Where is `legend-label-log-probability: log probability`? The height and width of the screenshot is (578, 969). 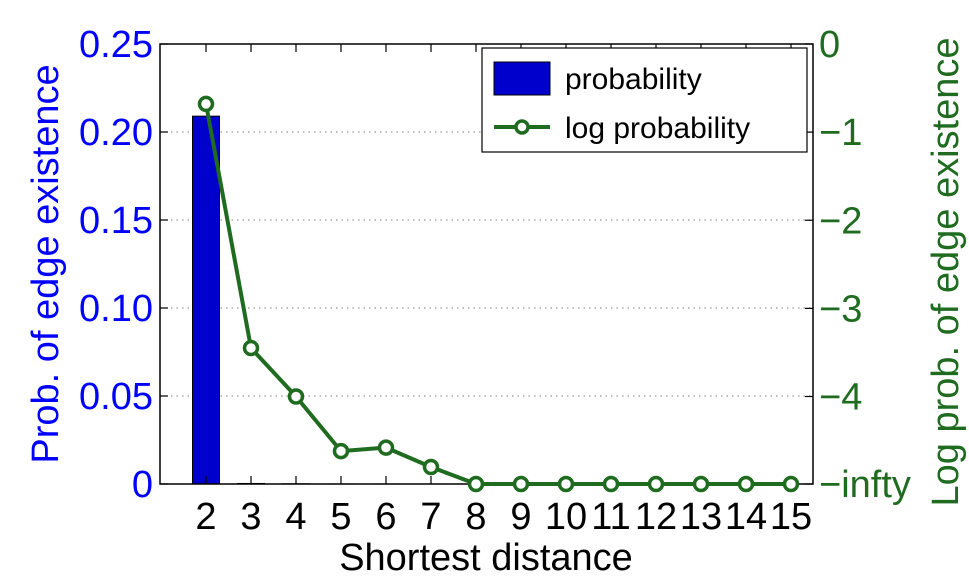
legend-label-log-probability: log probability is located at coordinates (657, 128).